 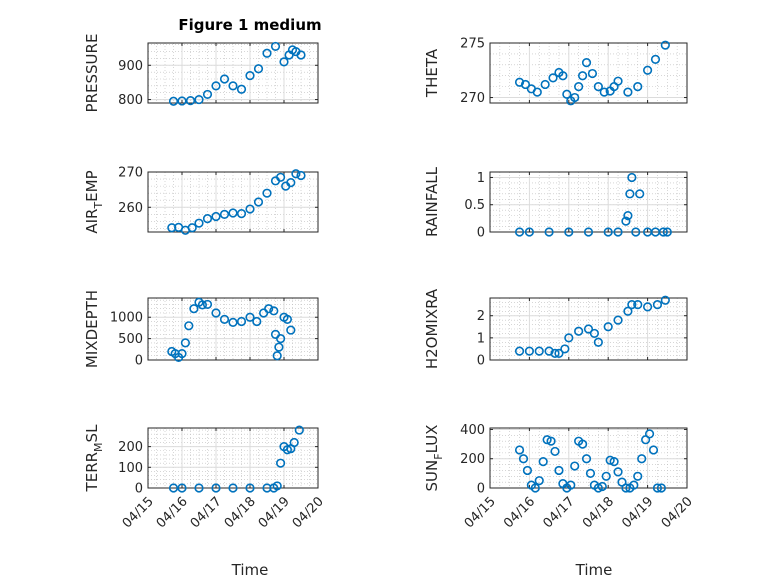 I want to click on ytick-label: 0, so click(x=481, y=361).